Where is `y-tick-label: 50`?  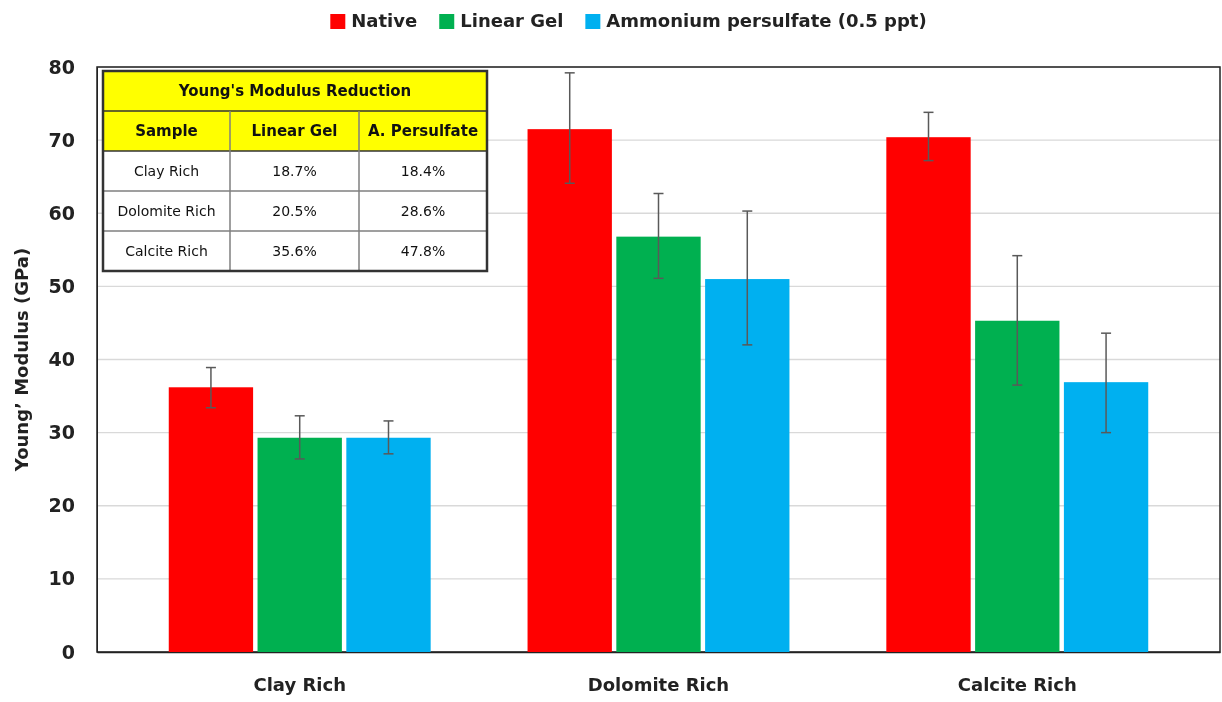 y-tick-label: 50 is located at coordinates (61, 285).